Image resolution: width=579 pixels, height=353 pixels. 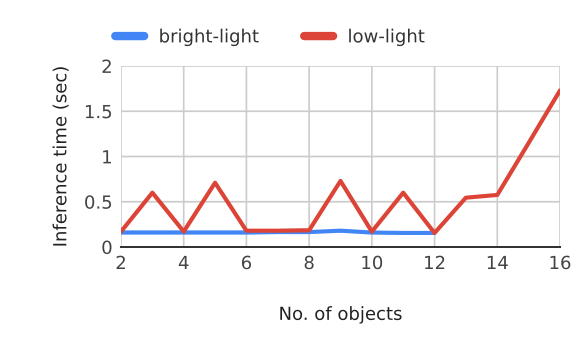 I want to click on y-axis-title: Inference time (sec), so click(x=60, y=156).